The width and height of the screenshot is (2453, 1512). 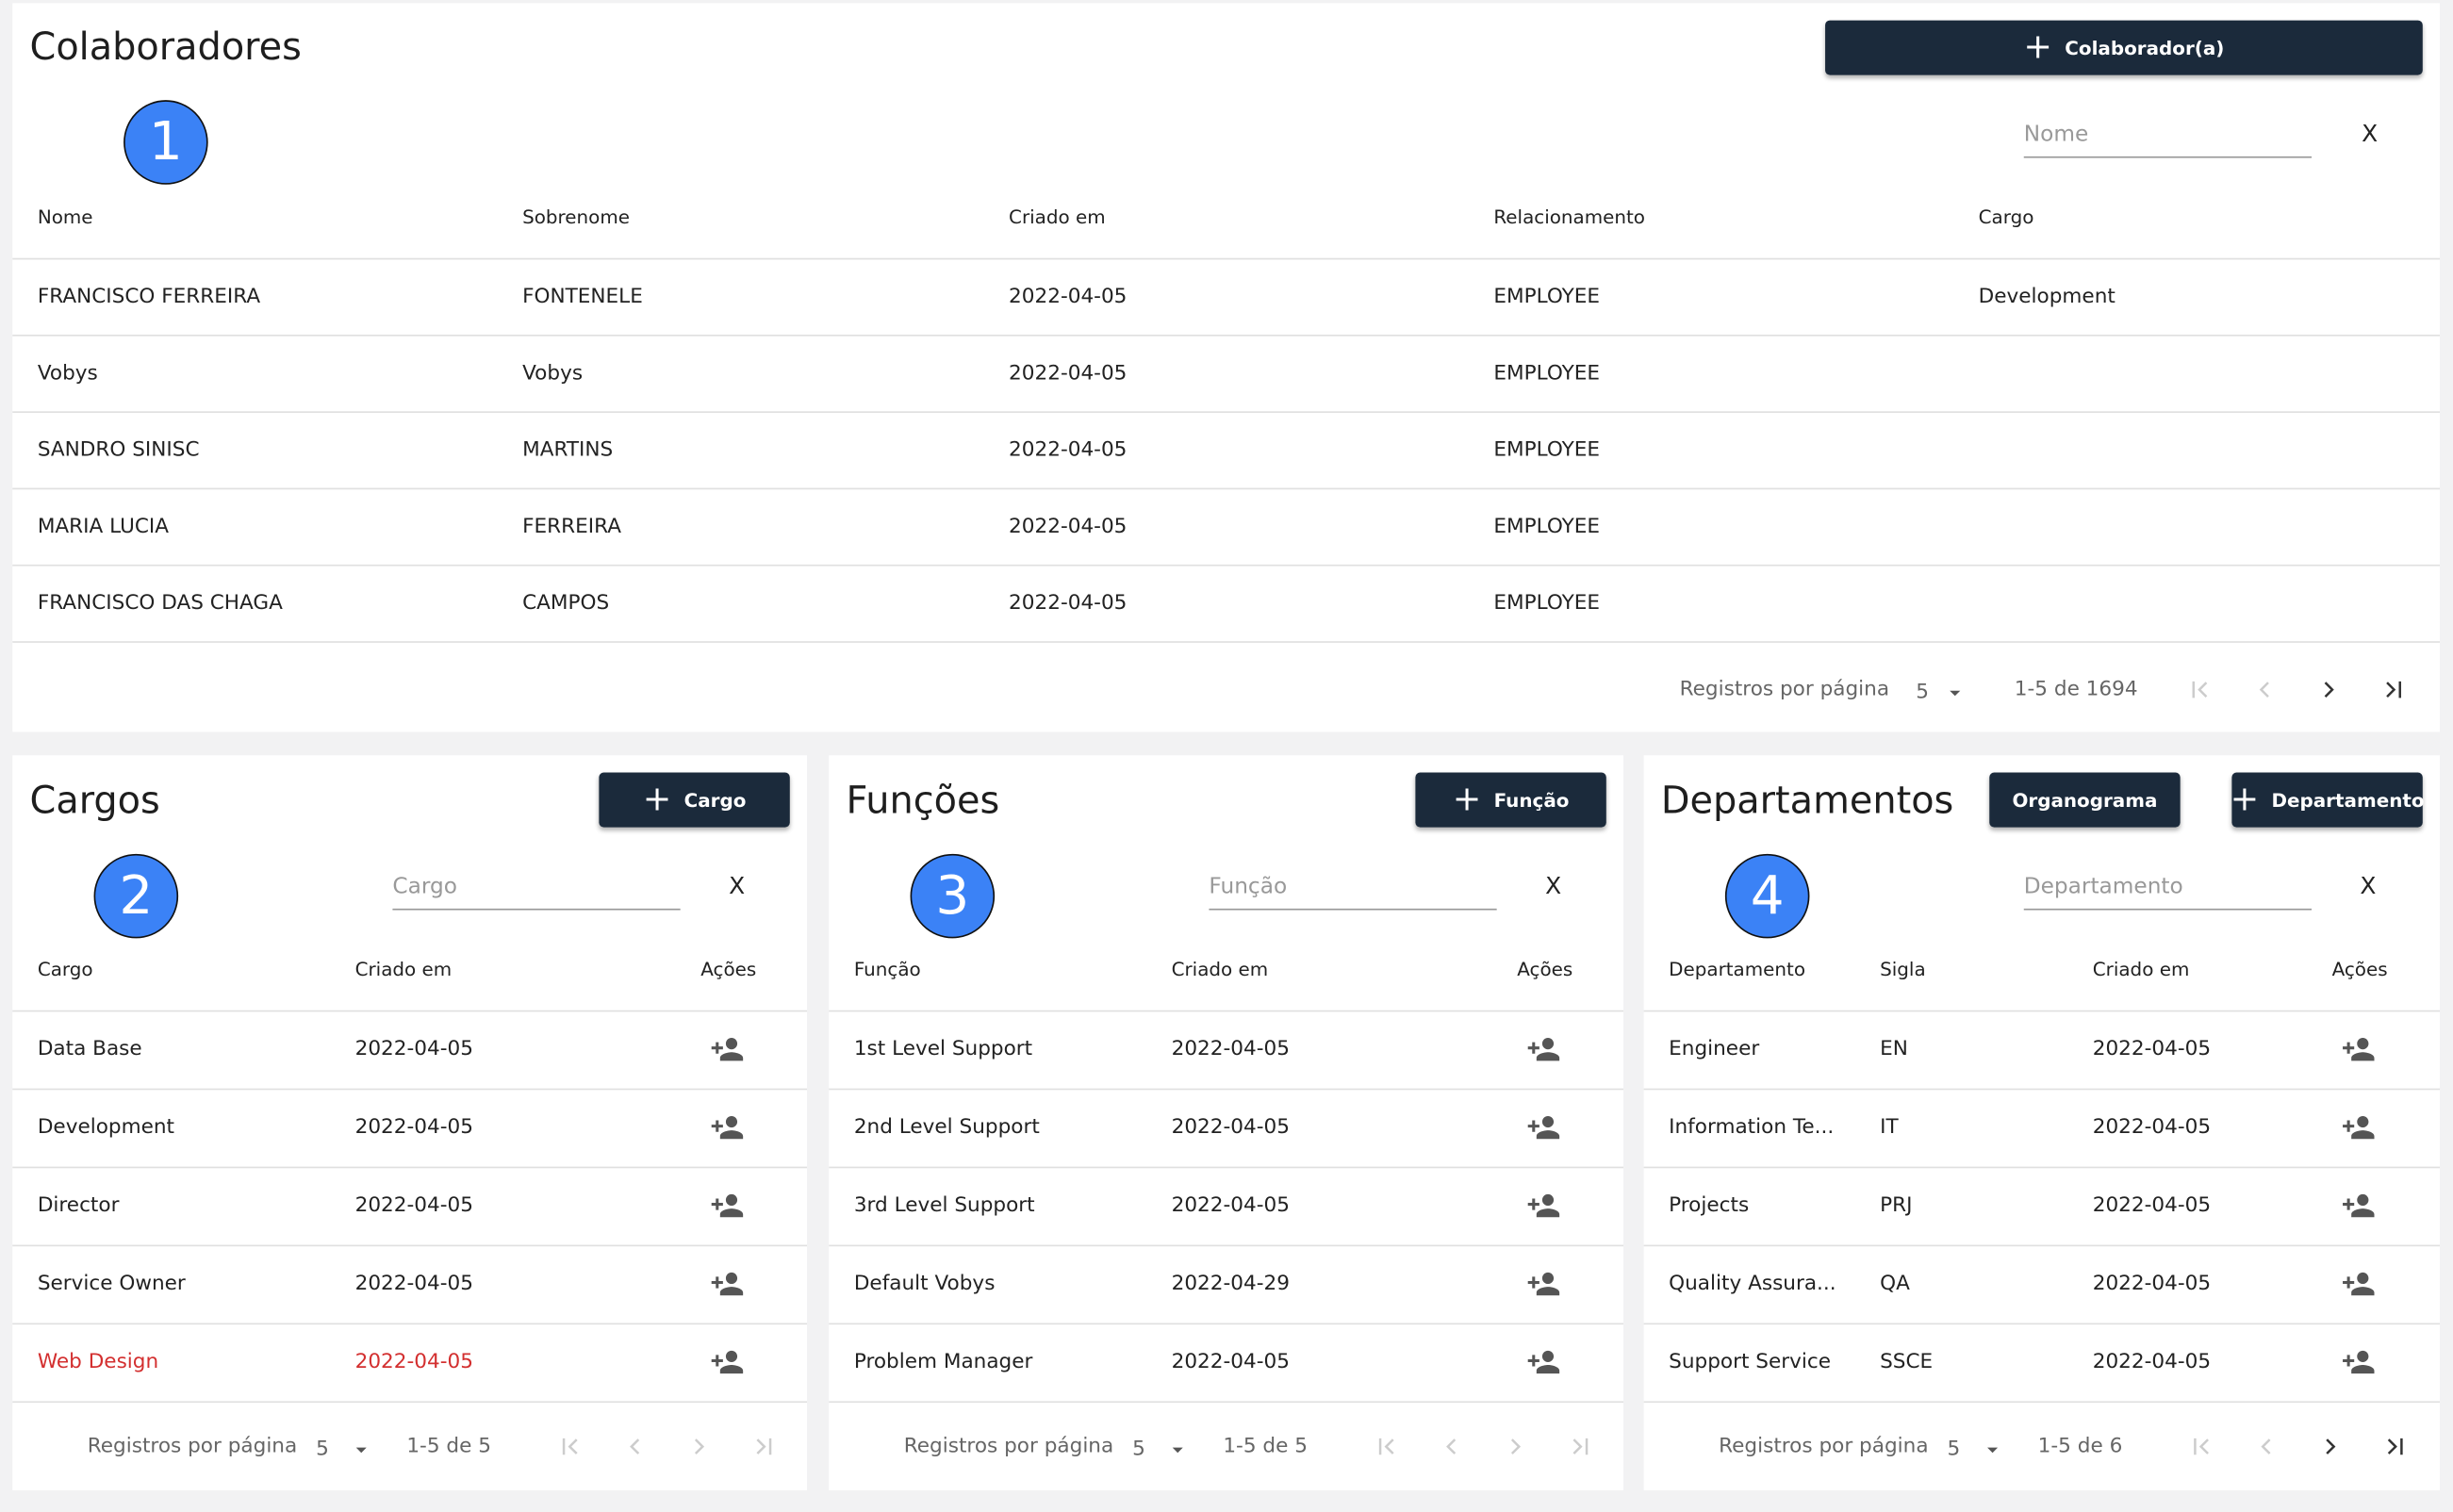 I want to click on filter-input: Cargo, so click(x=424, y=887).